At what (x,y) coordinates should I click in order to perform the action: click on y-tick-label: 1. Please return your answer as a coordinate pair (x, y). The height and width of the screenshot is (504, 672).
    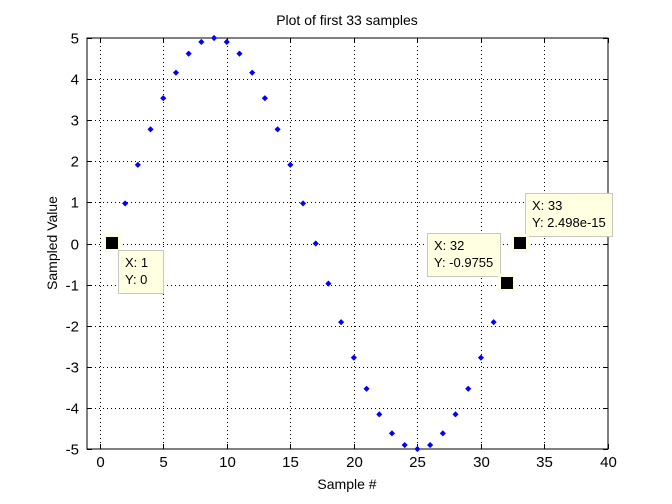
    Looking at the image, I should click on (75, 203).